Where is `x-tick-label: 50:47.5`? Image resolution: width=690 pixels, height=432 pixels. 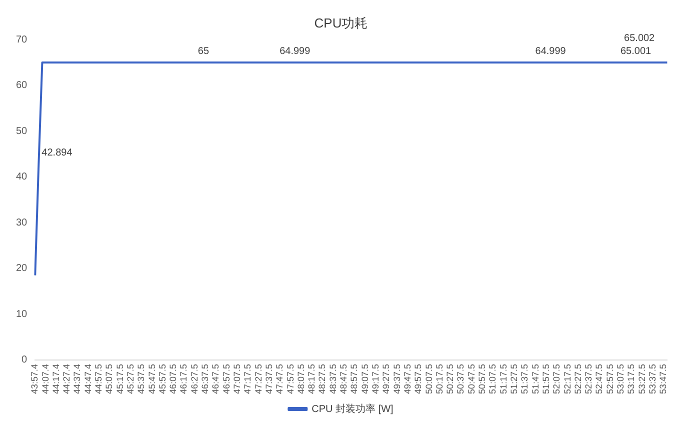
x-tick-label: 50:47.5 is located at coordinates (471, 379).